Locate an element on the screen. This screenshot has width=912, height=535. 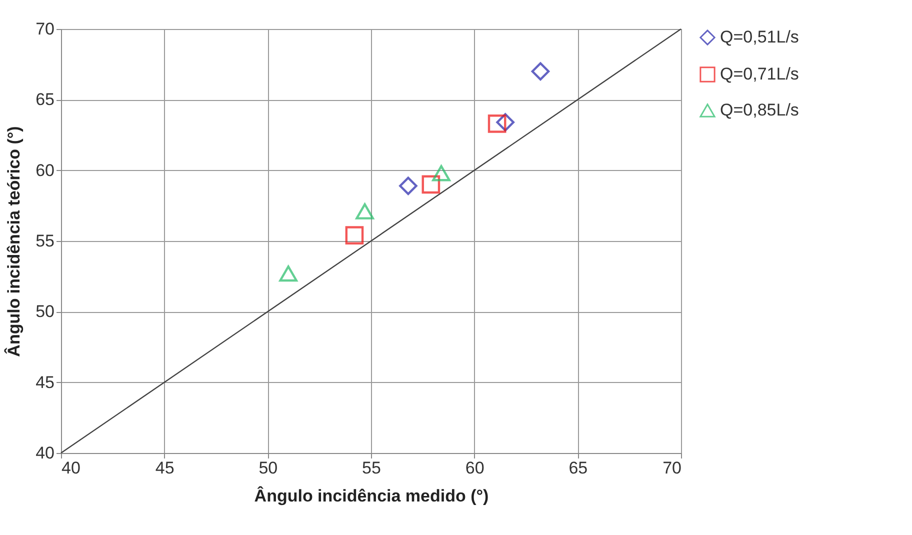
y-tick-label: 45 is located at coordinates (45, 382).